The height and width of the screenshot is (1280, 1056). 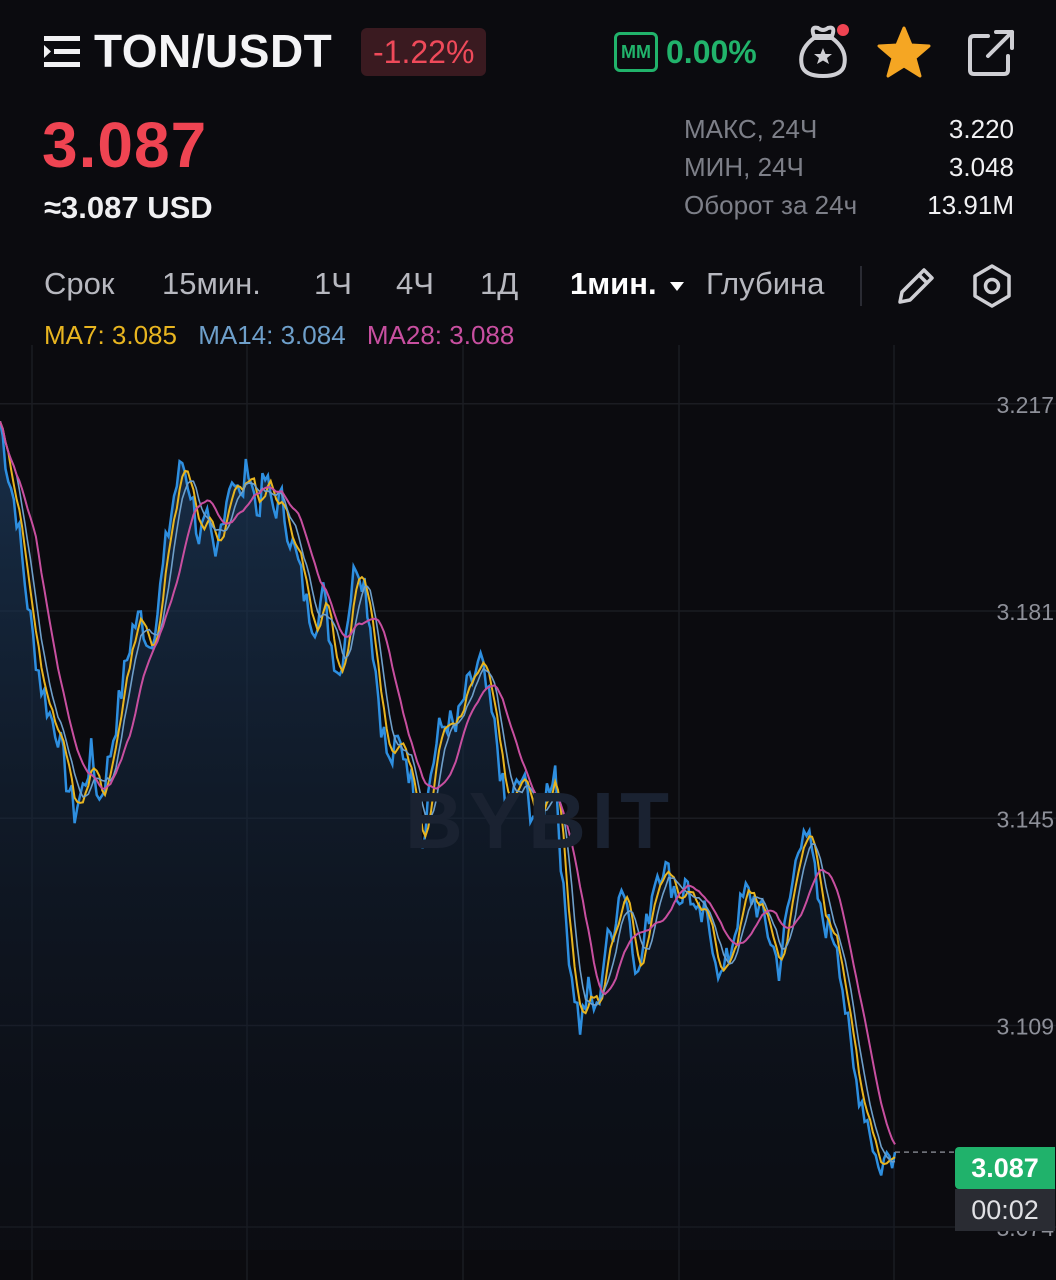 What do you see at coordinates (849, 129) in the screenshot?
I see `stat-row-high: МАКС, 24Ч 3.220` at bounding box center [849, 129].